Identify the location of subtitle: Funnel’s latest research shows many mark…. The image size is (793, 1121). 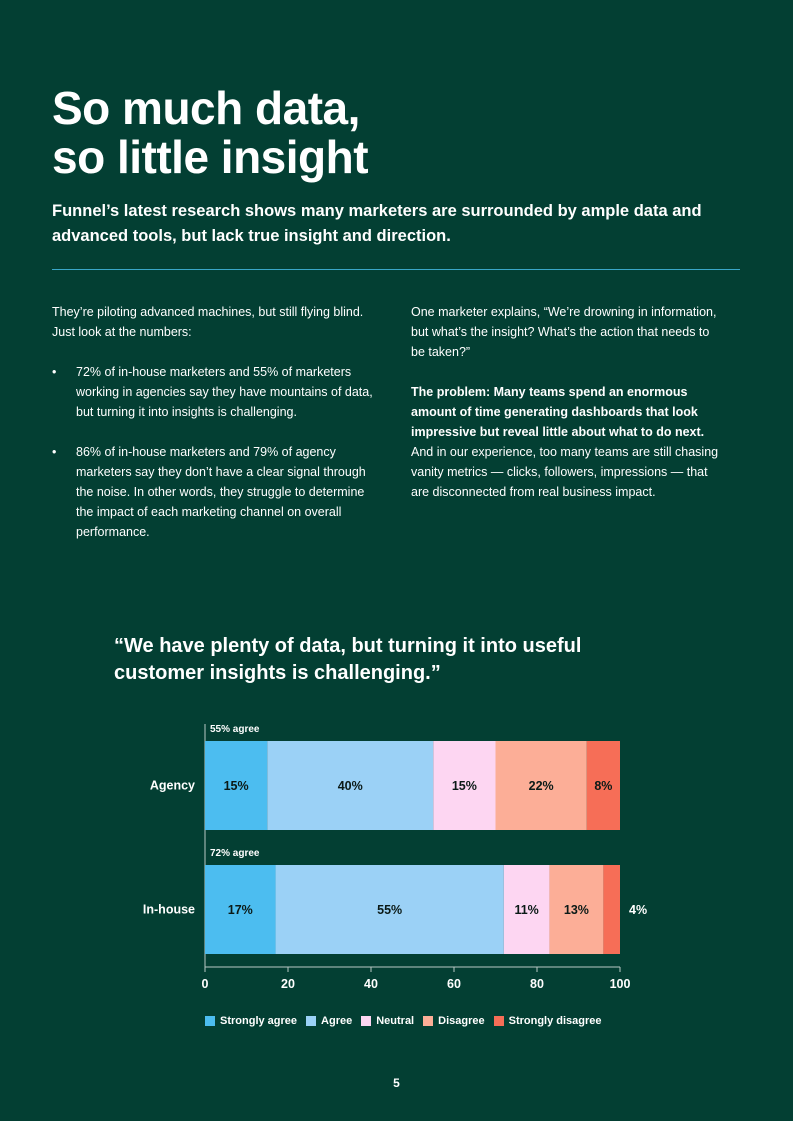
(377, 223).